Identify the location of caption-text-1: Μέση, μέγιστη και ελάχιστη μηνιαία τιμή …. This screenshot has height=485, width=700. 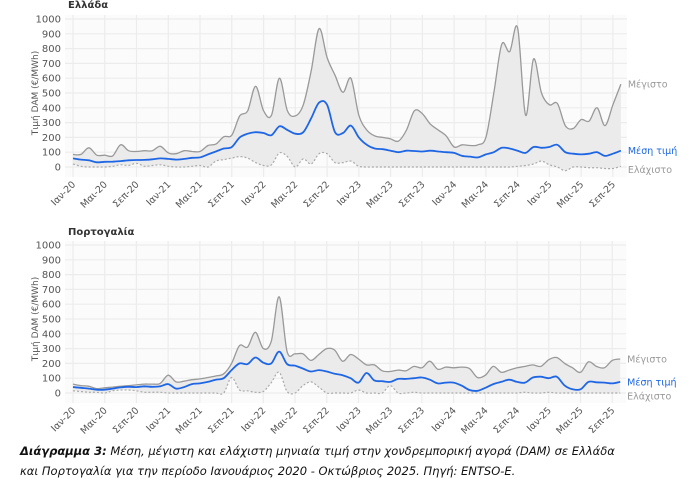
(360, 451).